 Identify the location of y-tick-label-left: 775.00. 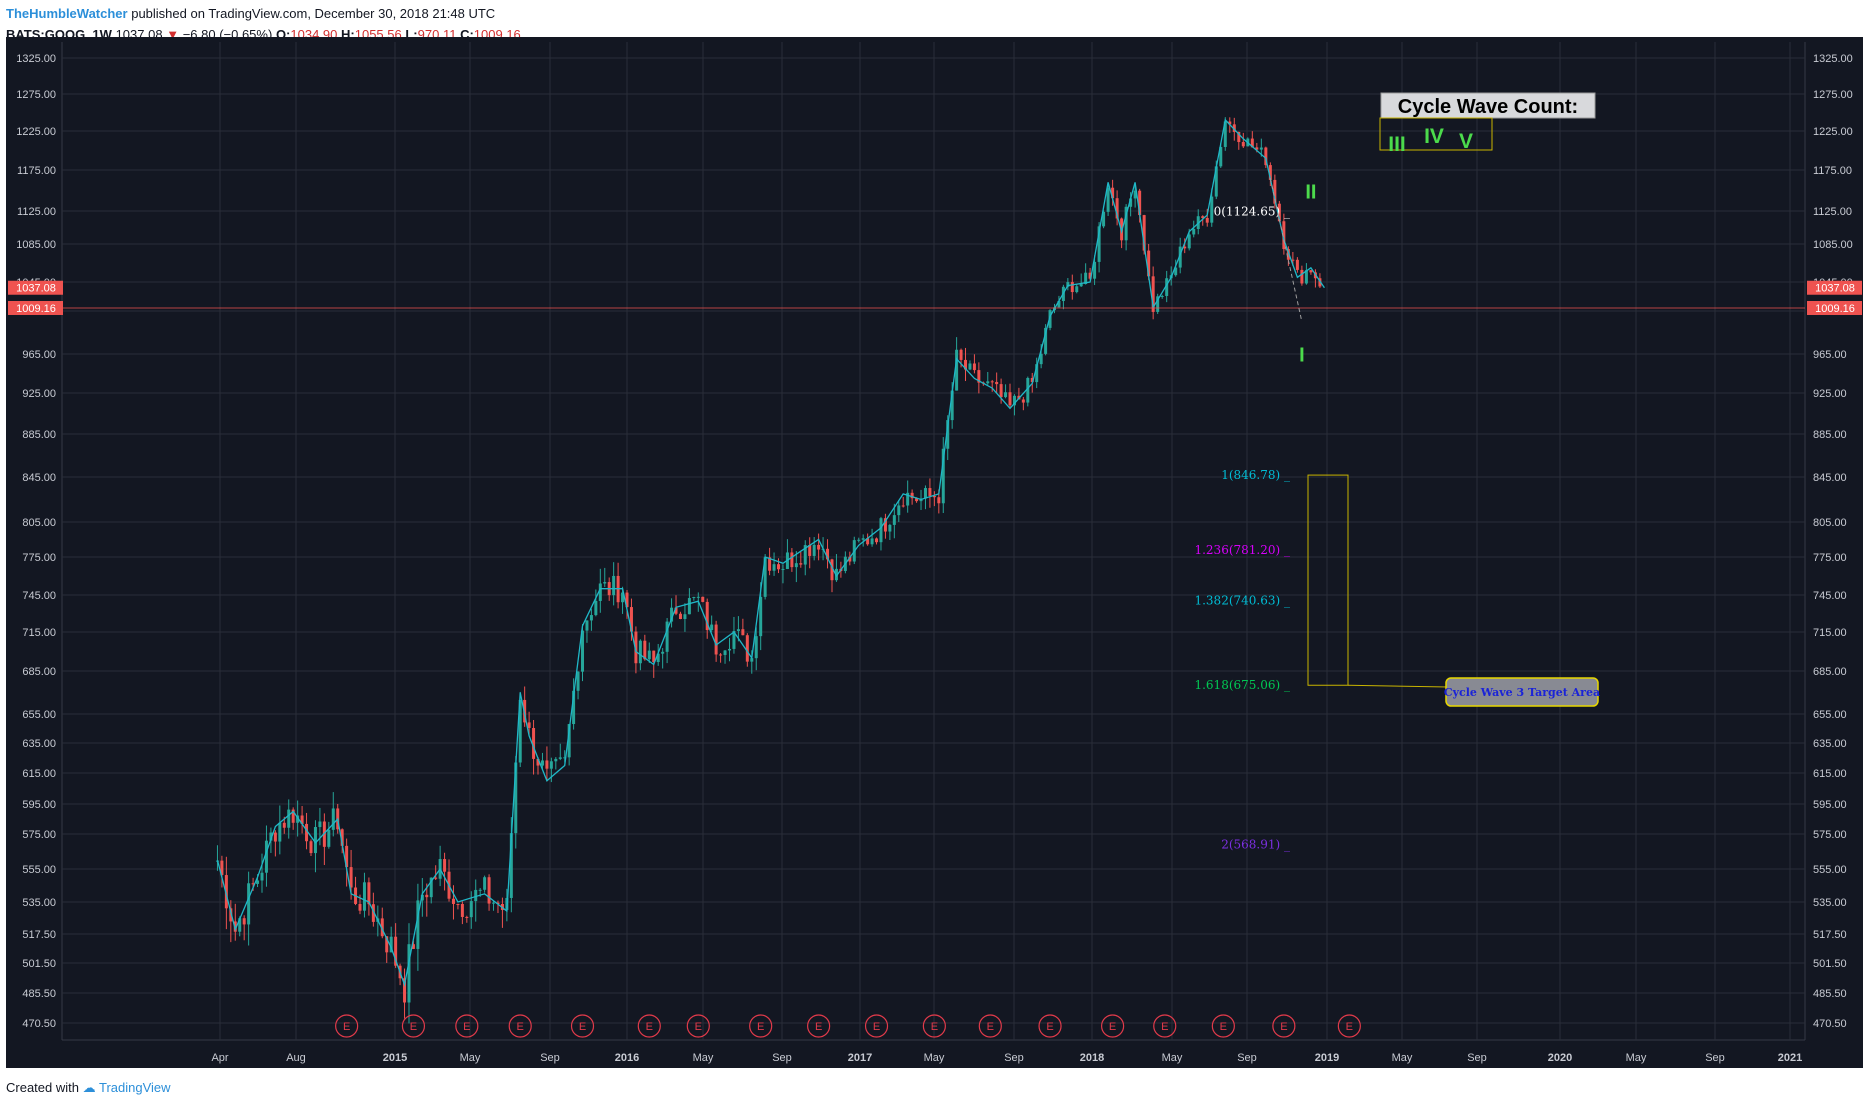
(39, 558).